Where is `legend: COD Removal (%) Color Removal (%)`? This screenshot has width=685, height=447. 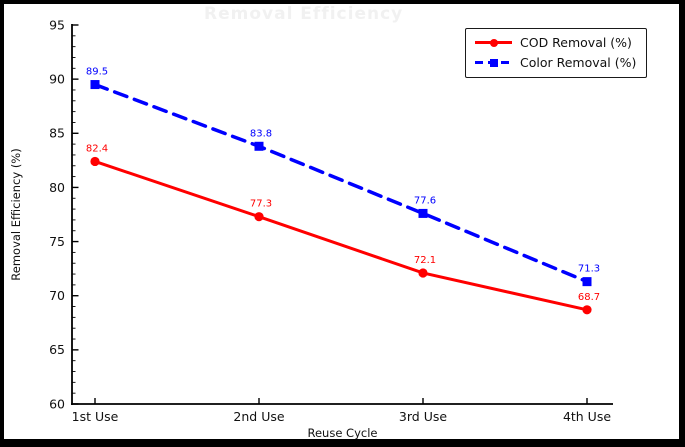
legend: COD Removal (%) Color Removal (%) is located at coordinates (556, 53).